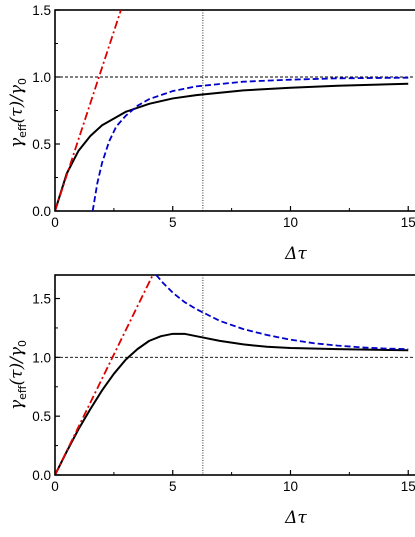 The height and width of the screenshot is (537, 415). I want to click on bottom-y-tick-label: 0.5, so click(41, 416).